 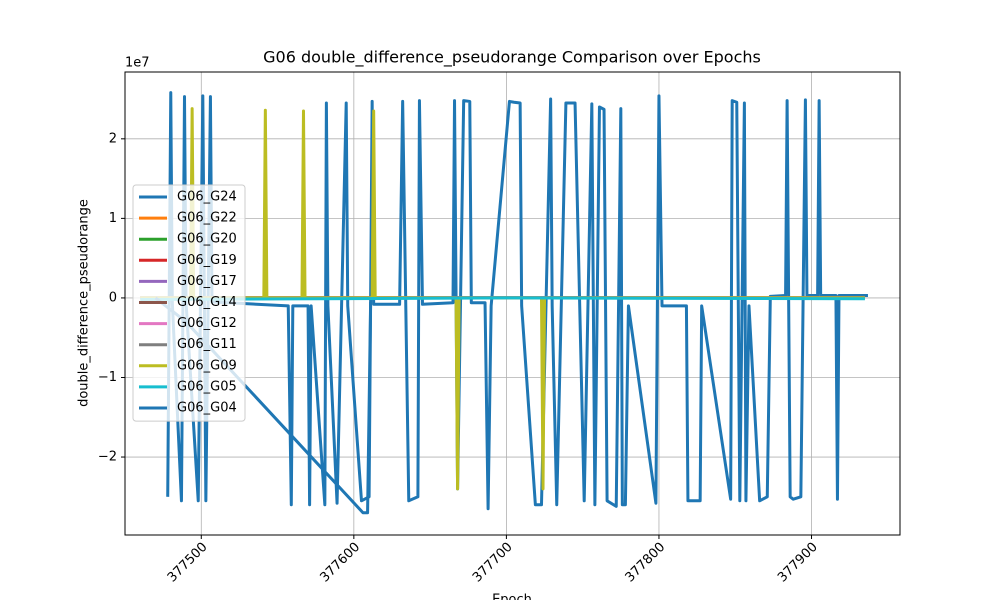 I want to click on legend-label: G06_G09, so click(x=207, y=365).